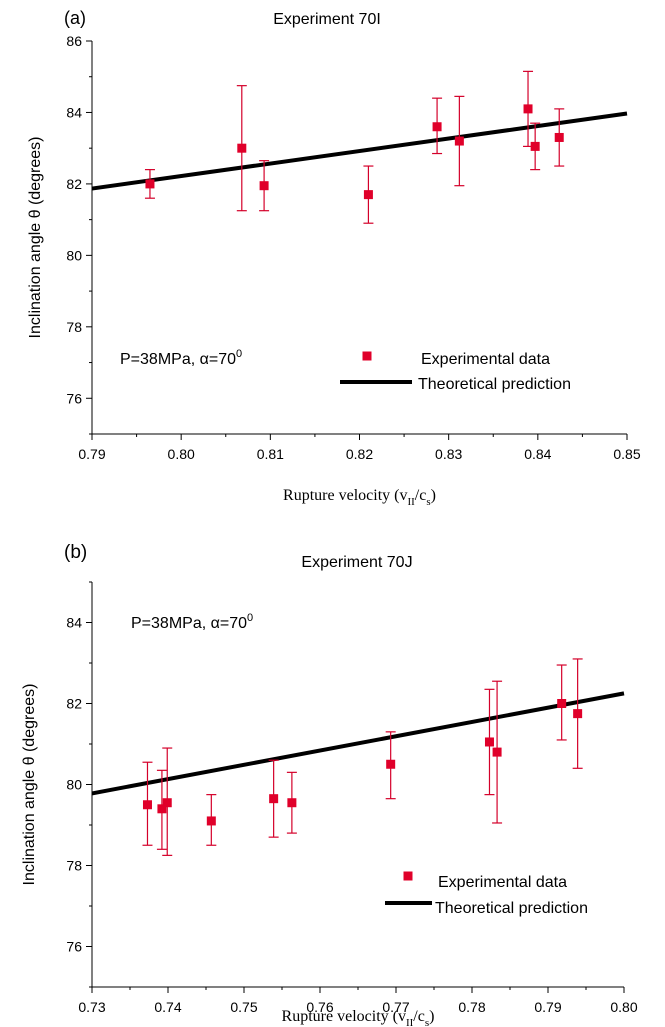 The height and width of the screenshot is (1027, 665). I want to click on x-tick-label: 0.85, so click(626, 454).